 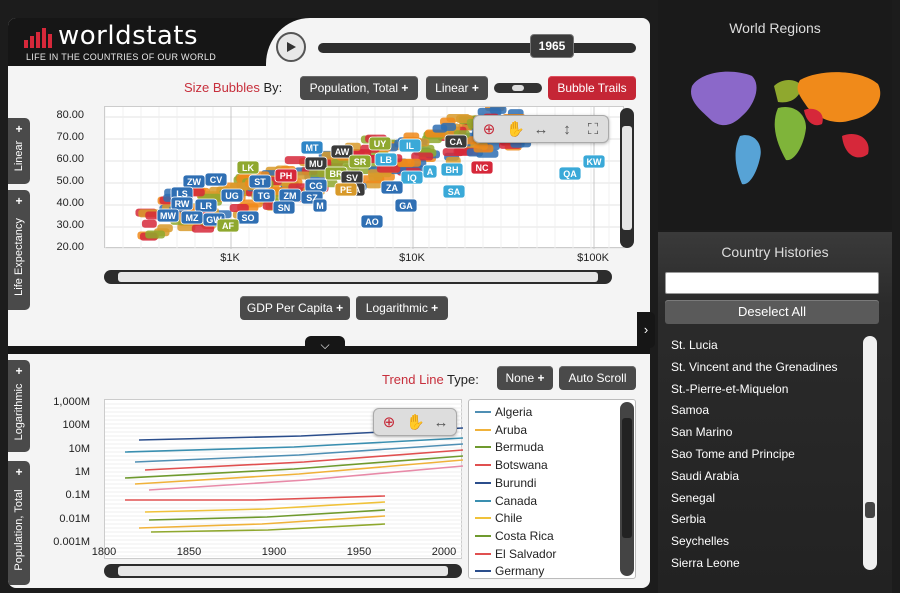 What do you see at coordinates (688, 519) in the screenshot?
I see `country-list-item: Serbia` at bounding box center [688, 519].